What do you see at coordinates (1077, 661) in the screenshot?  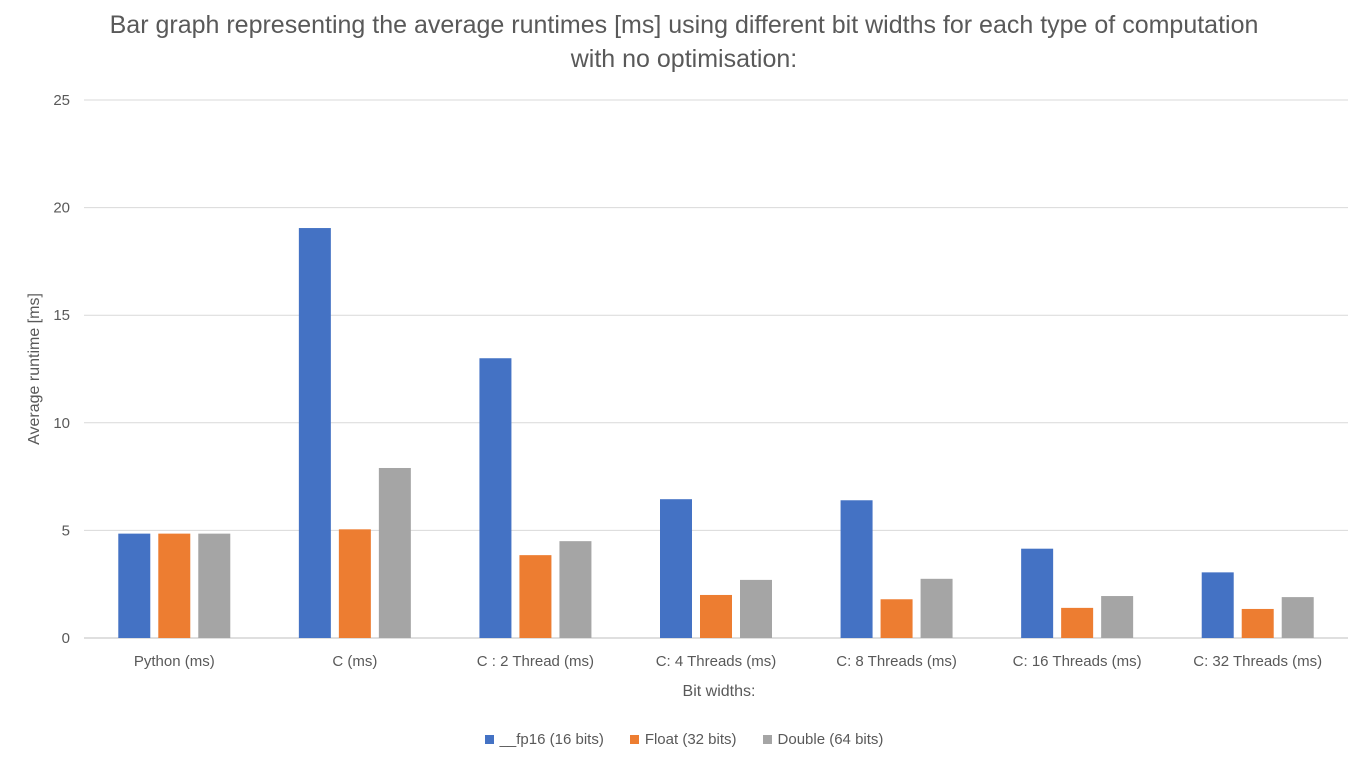 I see `x-tick-label: C: 16 Threads (ms)` at bounding box center [1077, 661].